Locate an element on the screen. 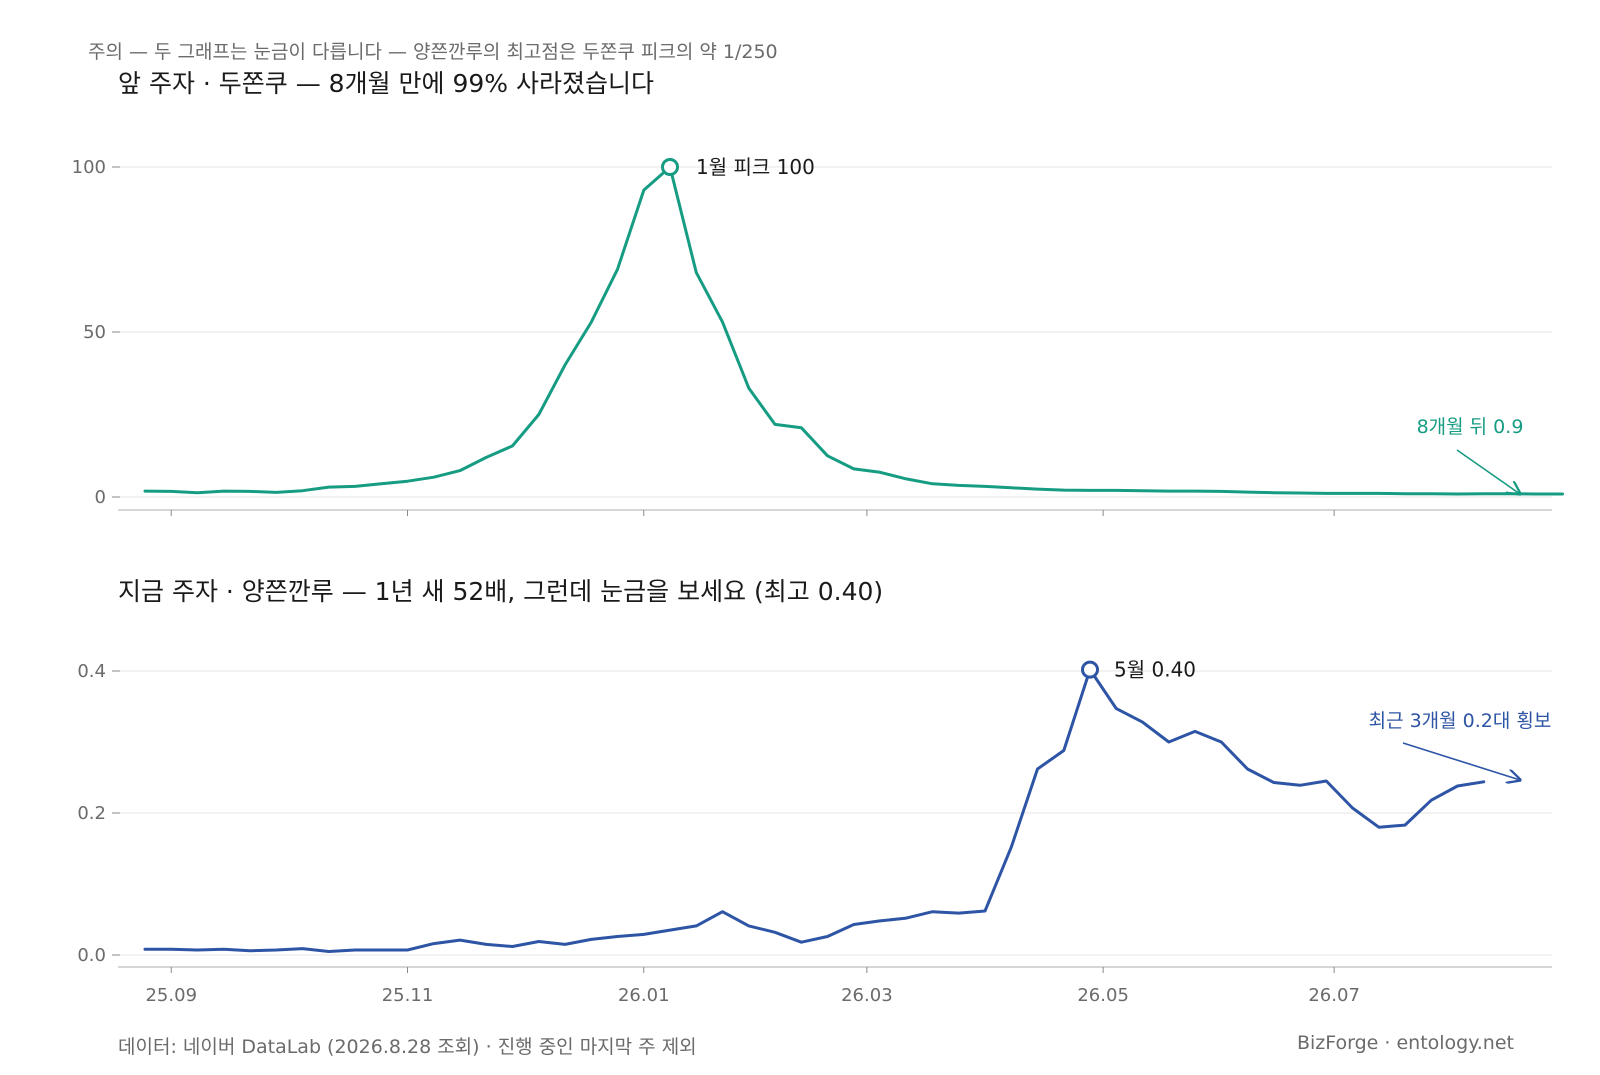 The height and width of the screenshot is (1075, 1600). bottom-annotation-arrow is located at coordinates (1461, 761).